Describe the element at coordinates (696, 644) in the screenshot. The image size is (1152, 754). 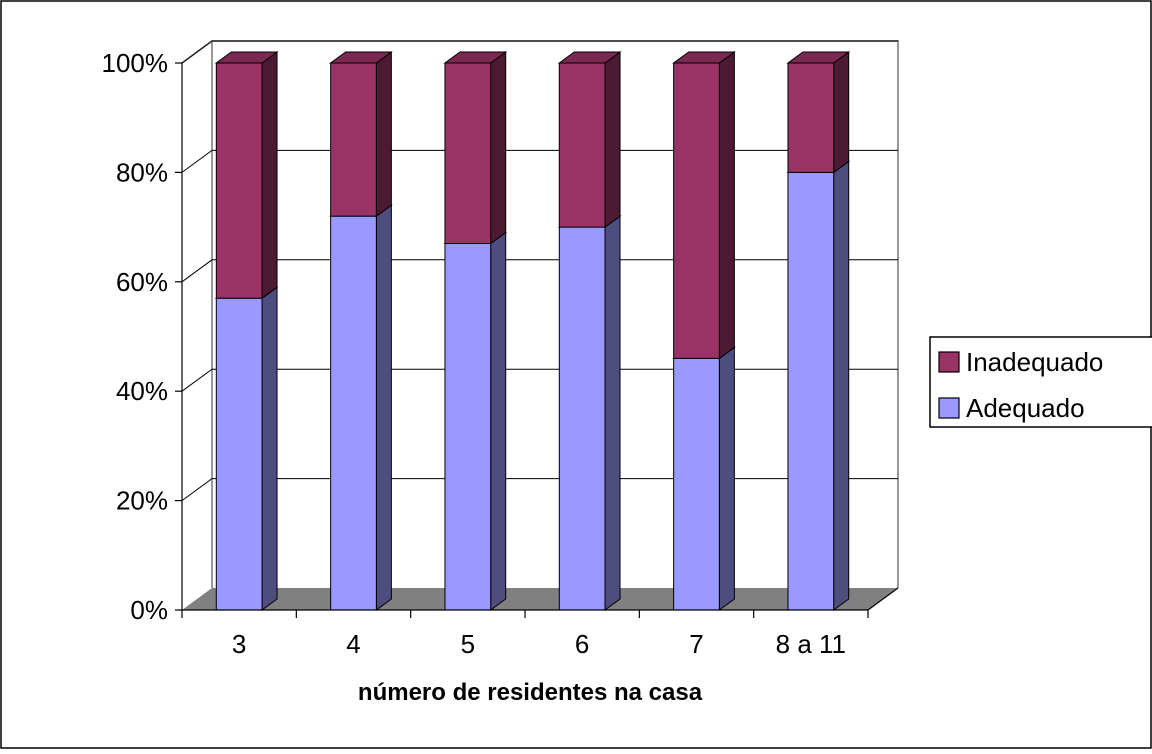
I see `x-tick-label: 7` at that location.